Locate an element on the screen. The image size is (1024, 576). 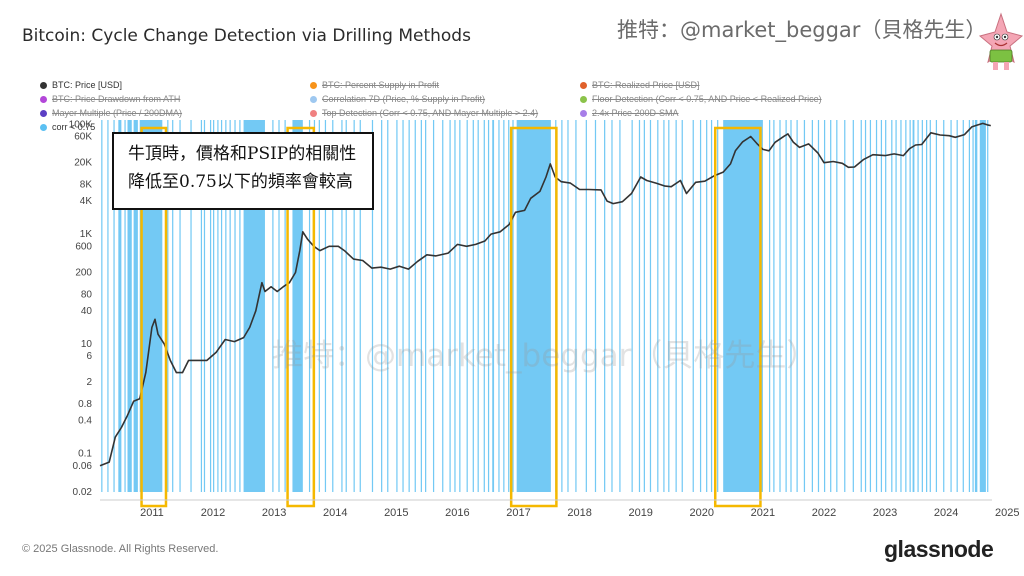
legend-item: BTC: Percent Supply in Profit is located at coordinates (374, 85).